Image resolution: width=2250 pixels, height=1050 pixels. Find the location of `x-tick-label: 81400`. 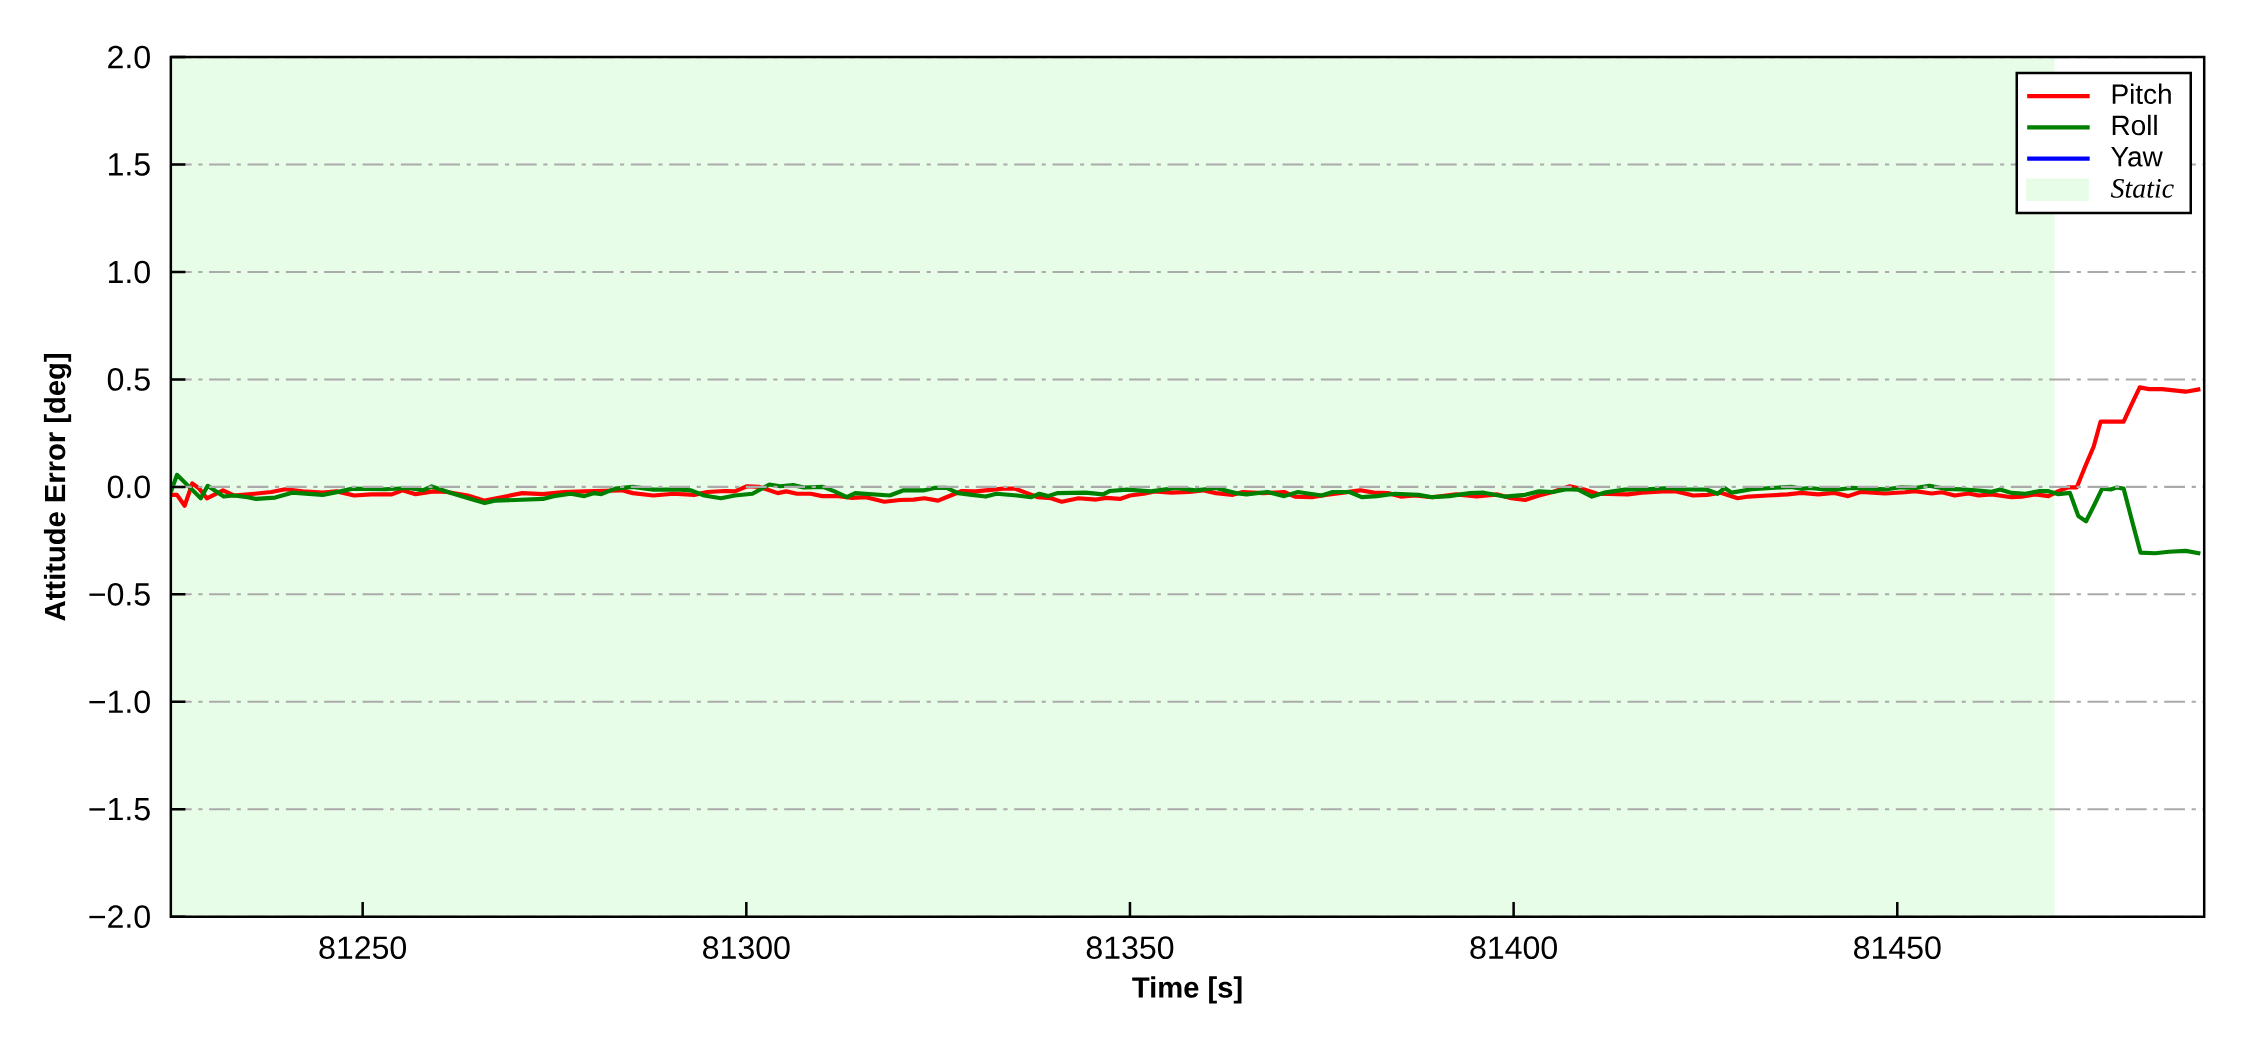

x-tick-label: 81400 is located at coordinates (1513, 948).